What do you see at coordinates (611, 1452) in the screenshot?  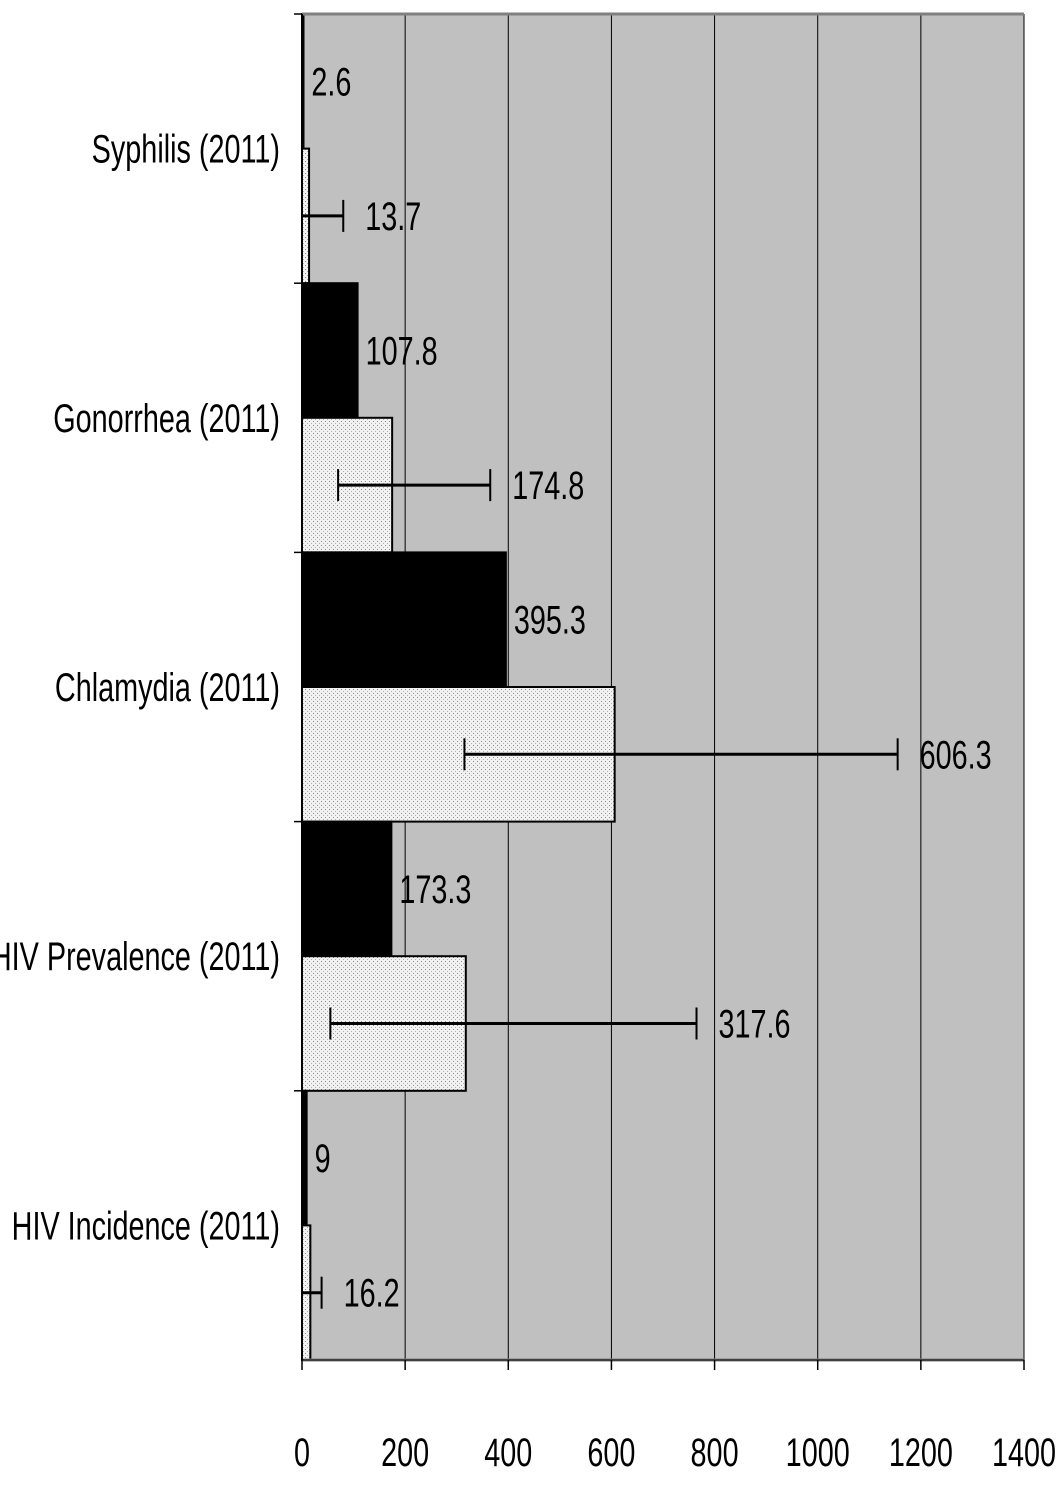 I see `x-tick-label: 600` at bounding box center [611, 1452].